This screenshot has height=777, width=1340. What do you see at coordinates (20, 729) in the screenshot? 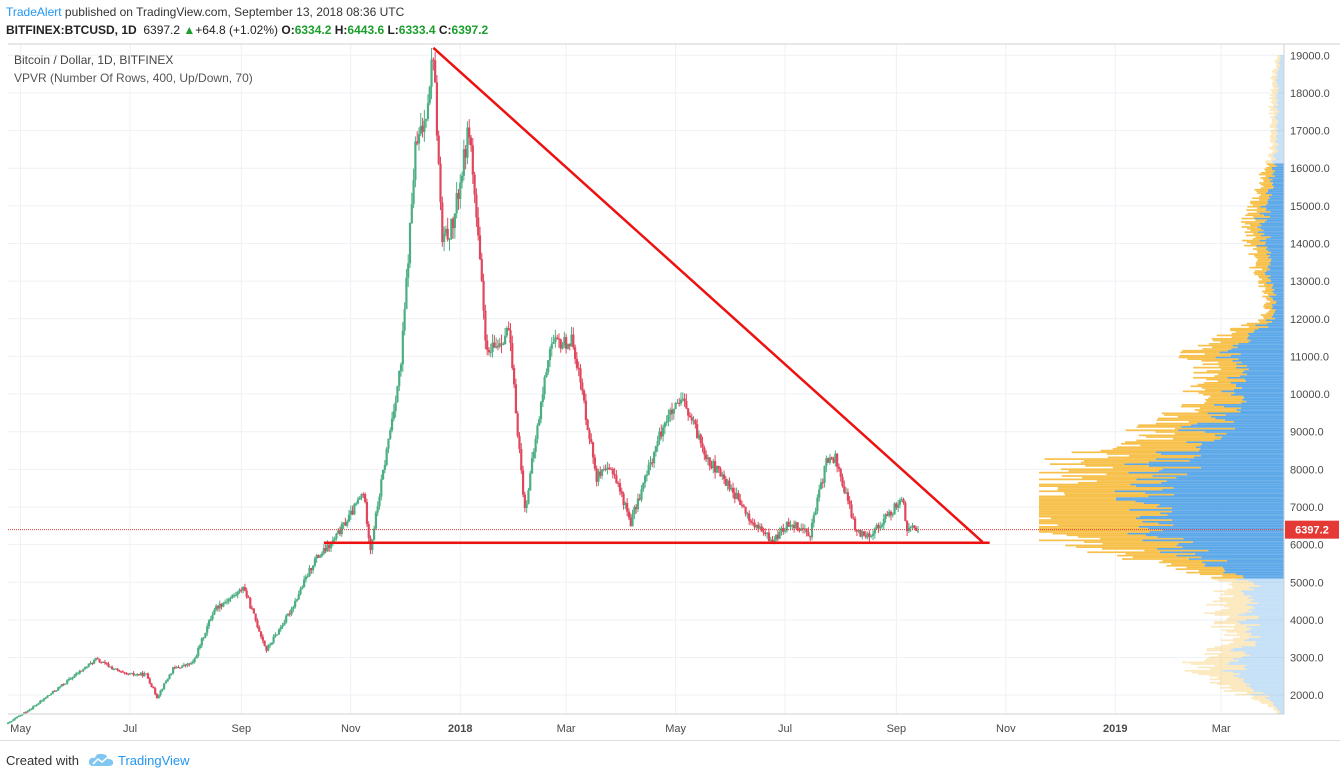
I see `x-tick-label: May` at bounding box center [20, 729].